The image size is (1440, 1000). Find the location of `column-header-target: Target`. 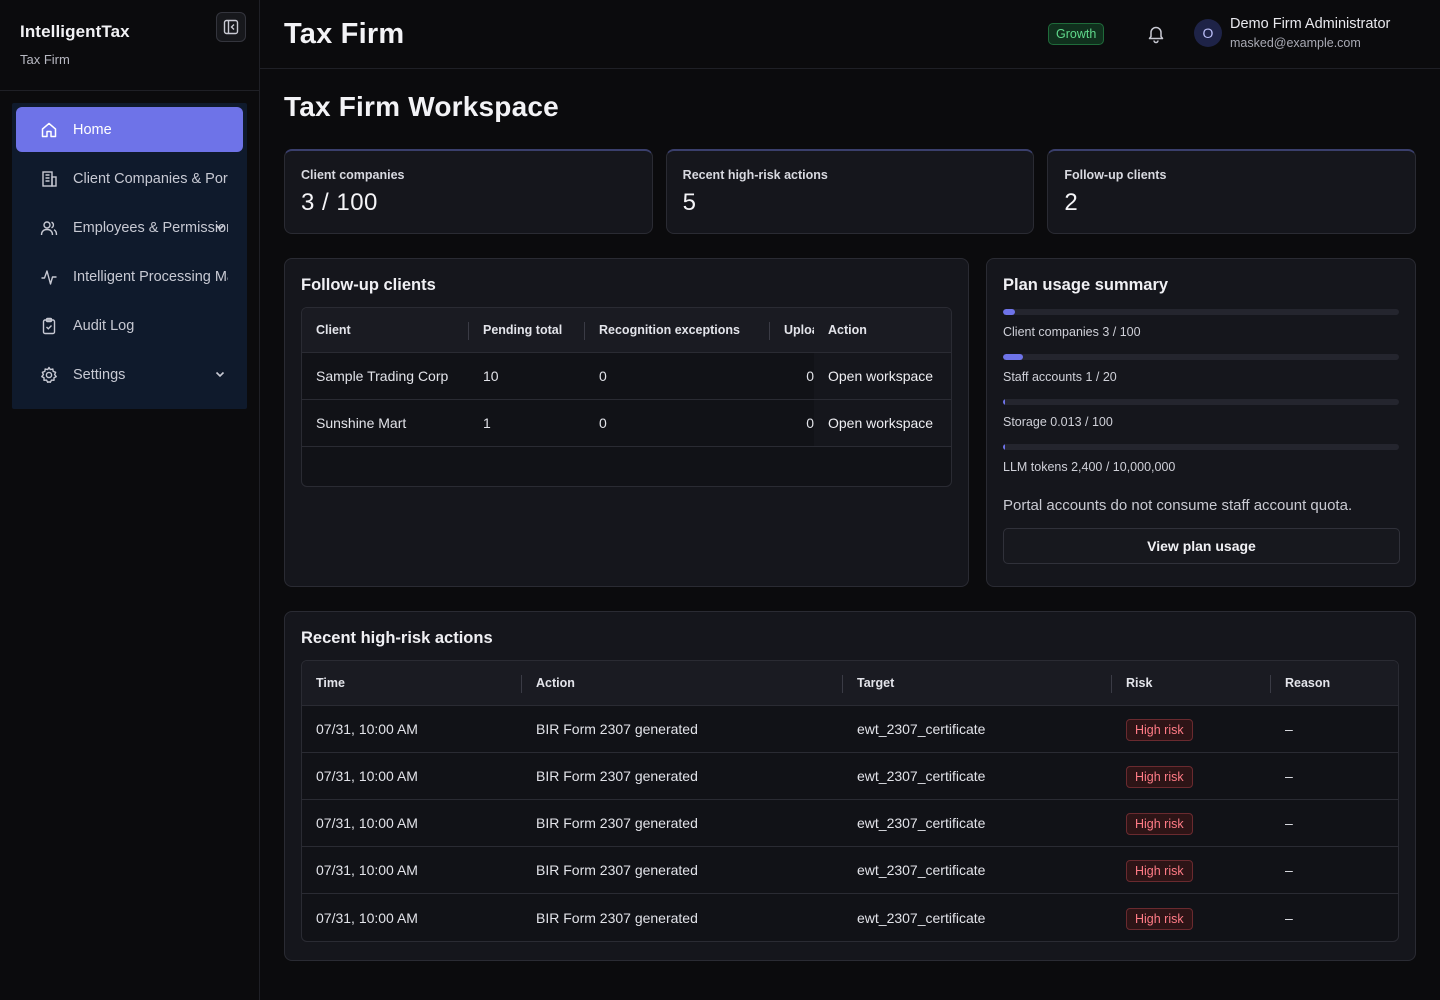

column-header-target: Target is located at coordinates (977, 683).